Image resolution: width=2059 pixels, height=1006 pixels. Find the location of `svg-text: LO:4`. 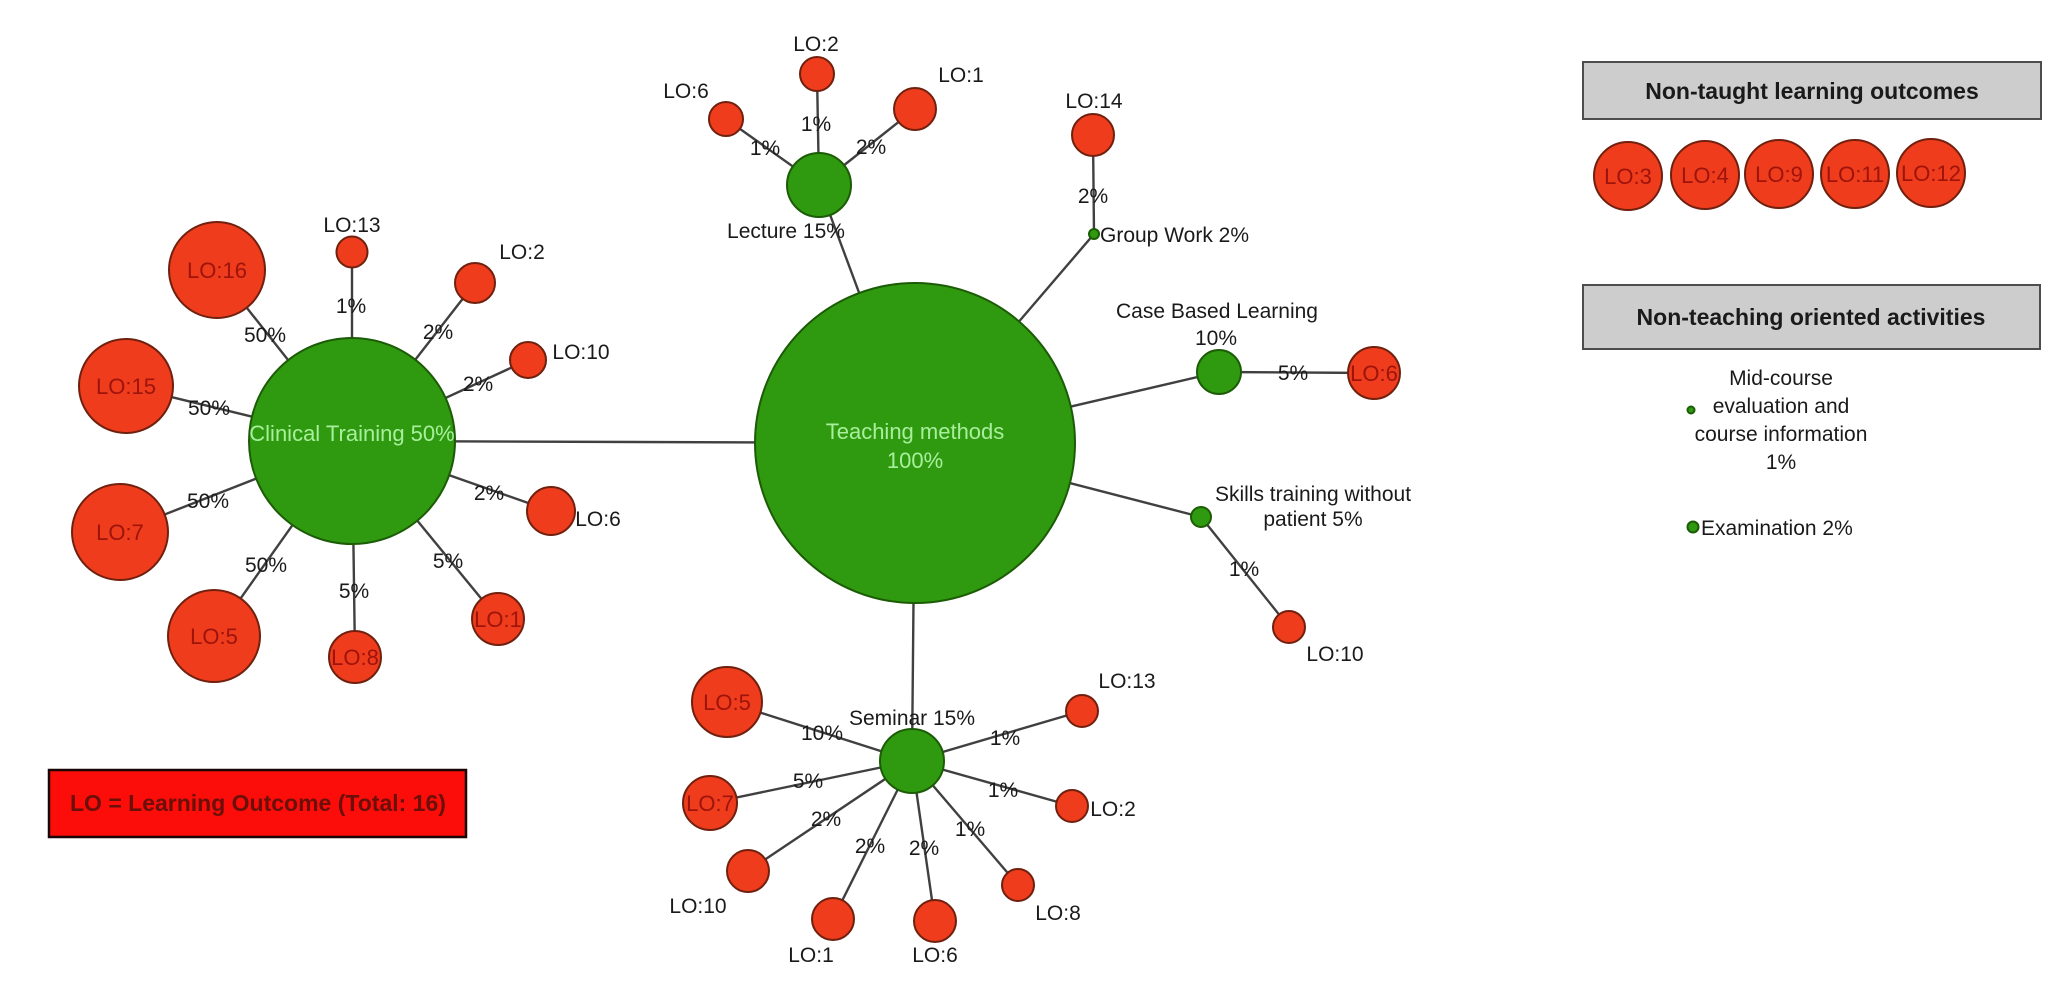

svg-text: LO:4 is located at coordinates (1705, 175).